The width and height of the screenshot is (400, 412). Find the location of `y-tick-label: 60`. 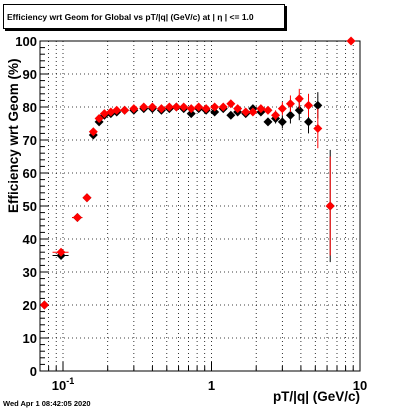

y-tick-label: 60 is located at coordinates (30, 173).